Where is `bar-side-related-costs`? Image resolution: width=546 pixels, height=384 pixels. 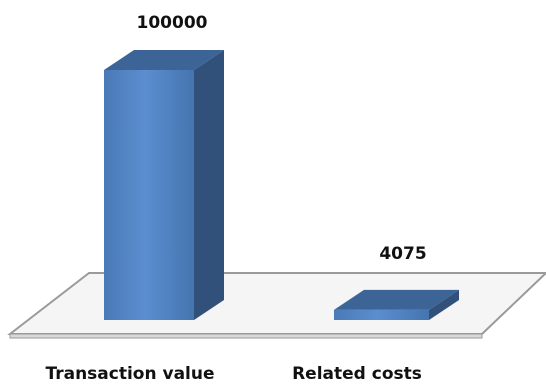 bar-side-related-costs is located at coordinates (444, 304).